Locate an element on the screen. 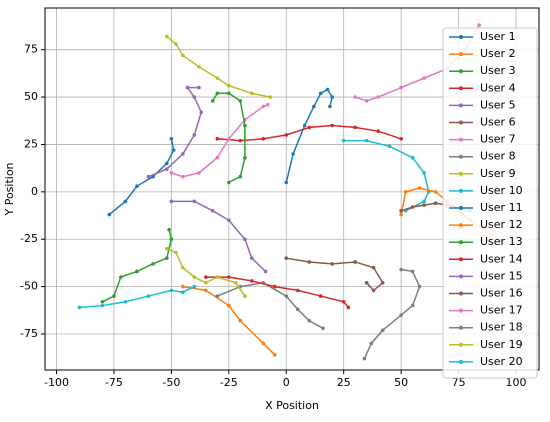 Image resolution: width=550 pixels, height=422 pixels. y-tick-label: 50 is located at coordinates (31, 96).